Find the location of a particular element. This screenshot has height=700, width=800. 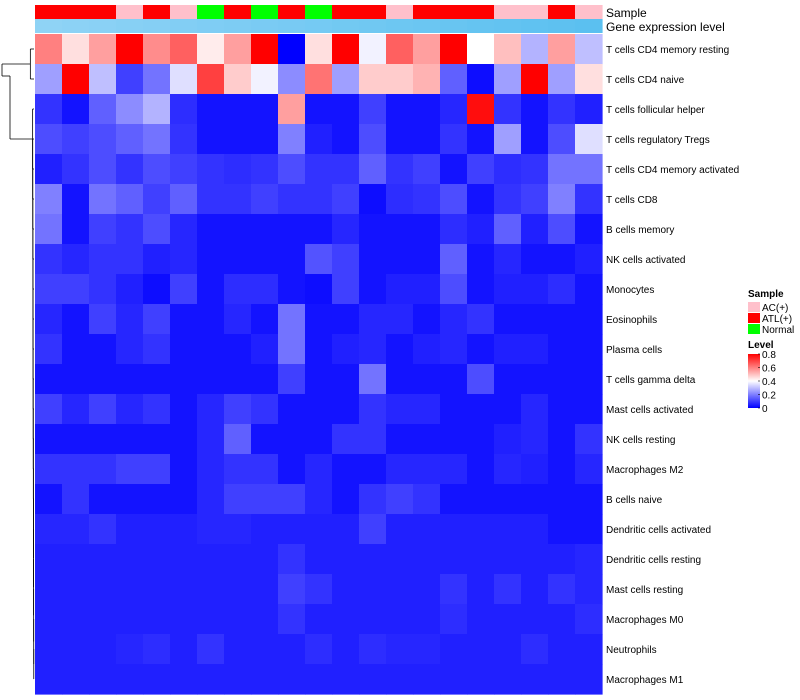

row-label: Mast cells activated is located at coordinates (649, 410).